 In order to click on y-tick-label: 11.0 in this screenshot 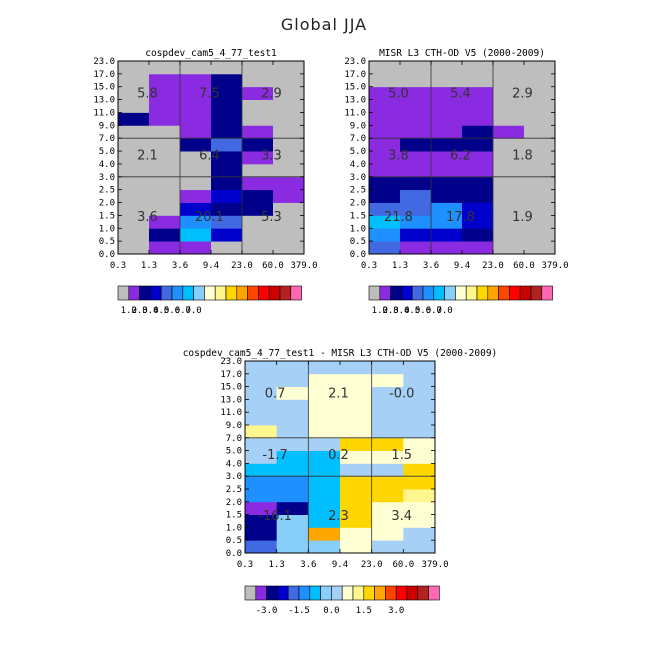, I will do `click(355, 113)`.